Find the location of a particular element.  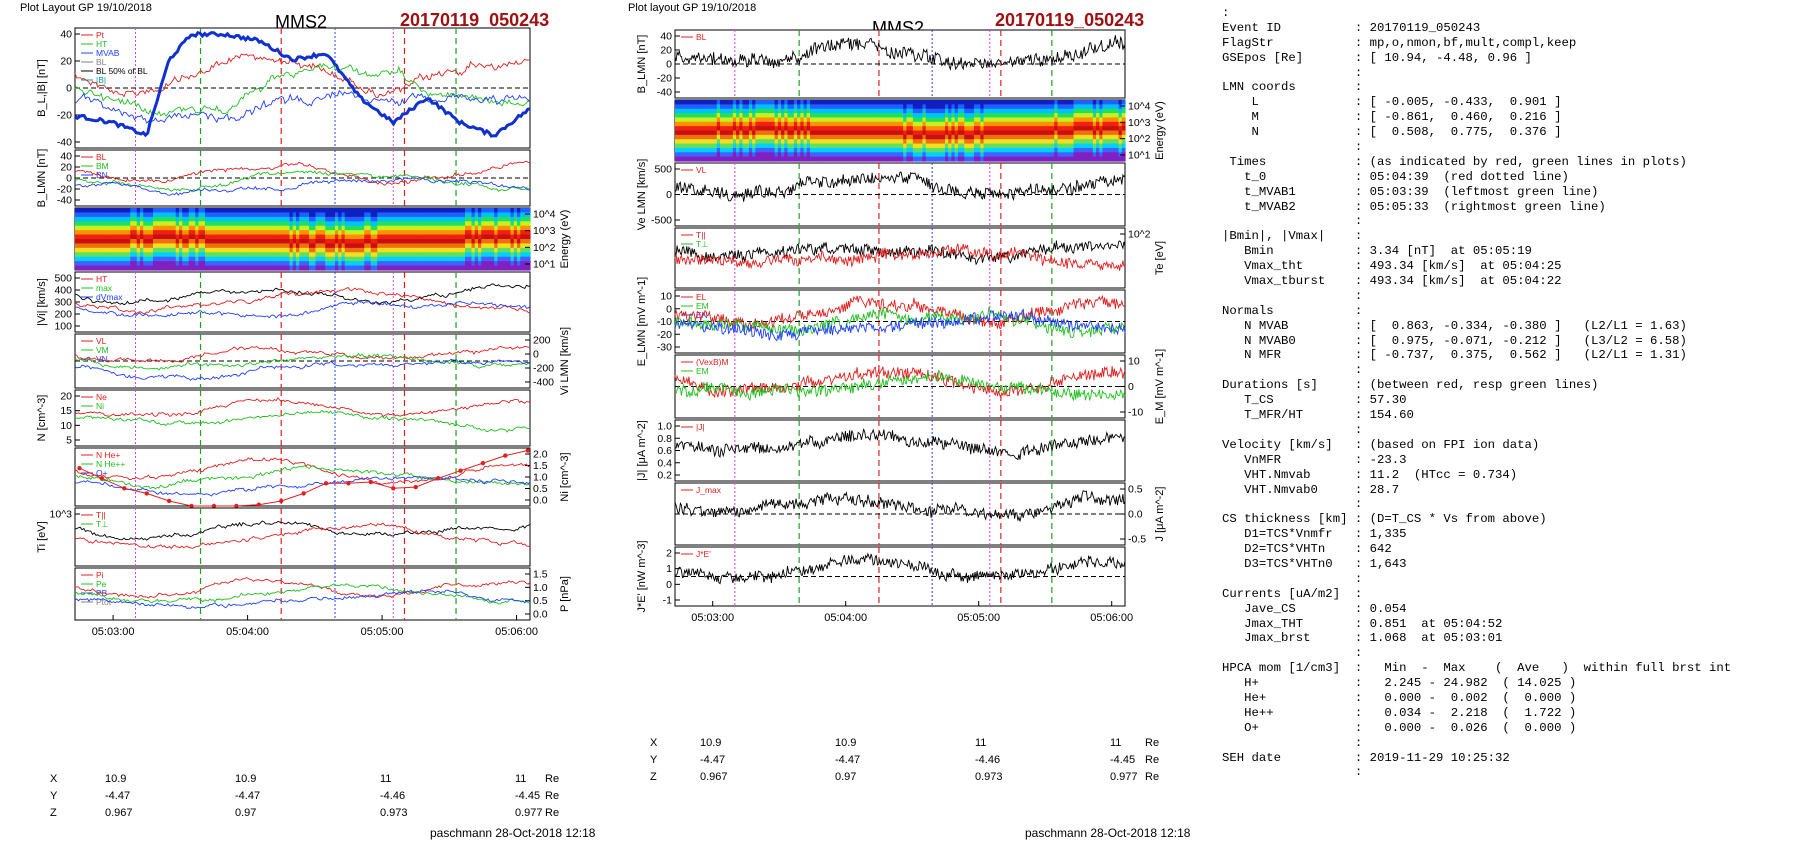

left-figure-event-id: 20170119_050243 is located at coordinates (475, 20).